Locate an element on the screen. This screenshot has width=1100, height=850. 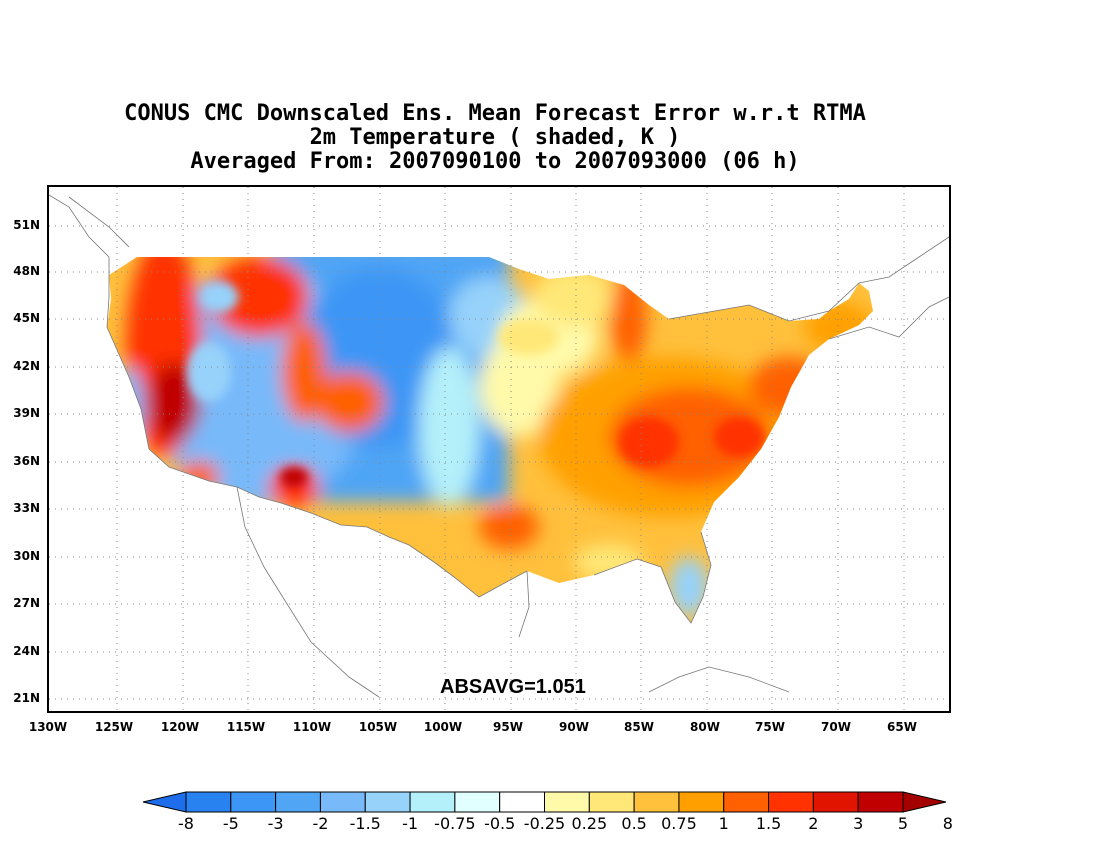
colorbar-label: -0.75 is located at coordinates (454, 823).